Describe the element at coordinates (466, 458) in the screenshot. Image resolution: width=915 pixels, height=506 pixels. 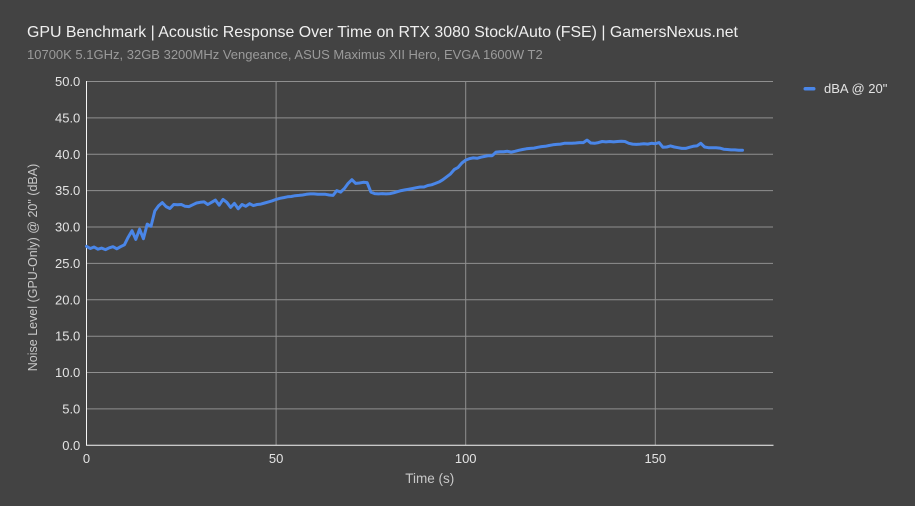
I see `svg-text: 100` at that location.